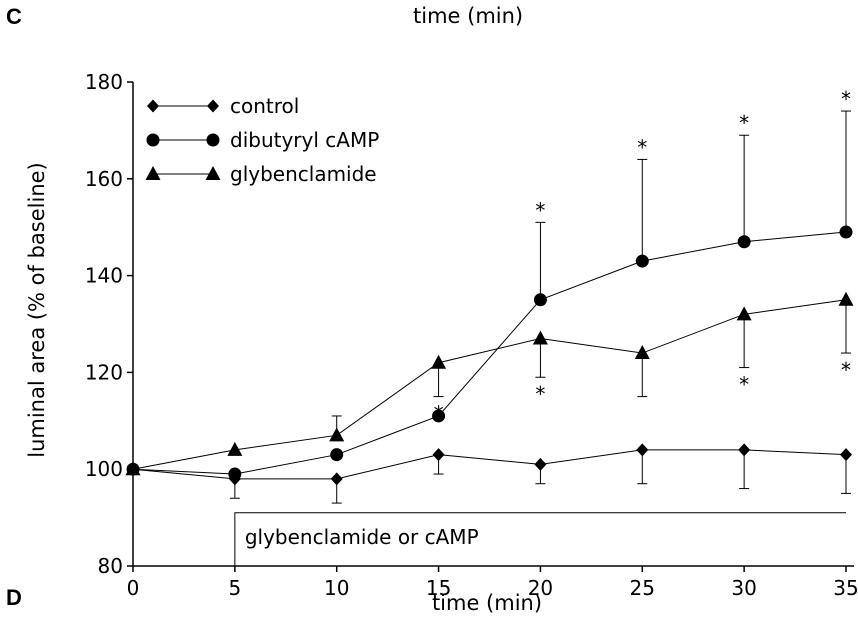  I want to click on legend-label-glybenclamide: glybenclamide, so click(303, 174).